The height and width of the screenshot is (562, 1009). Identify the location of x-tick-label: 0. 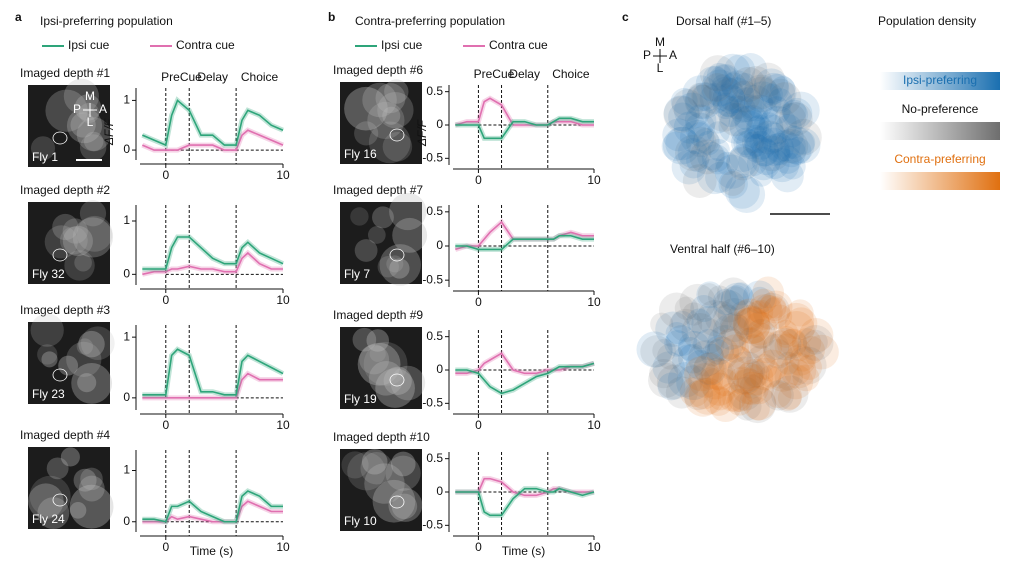
(165, 300).